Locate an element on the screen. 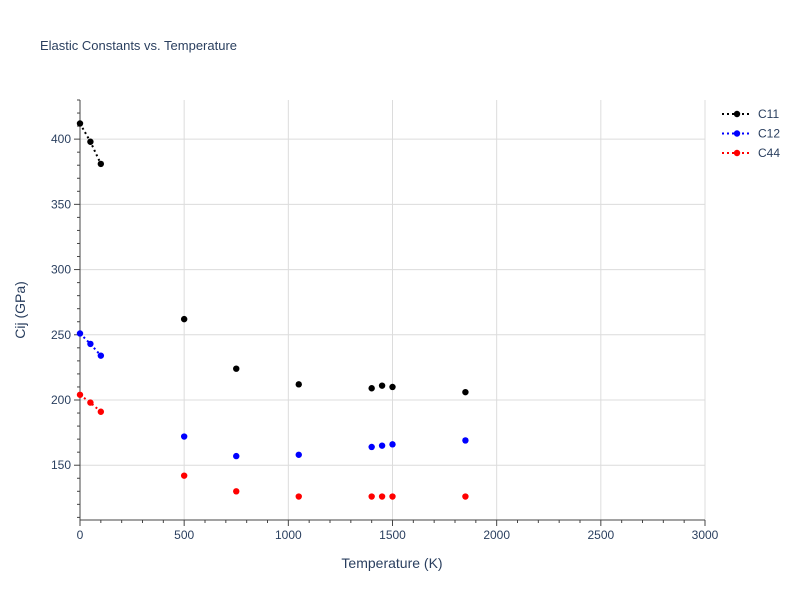 The height and width of the screenshot is (600, 800). y-tick-label: 300 is located at coordinates (61, 270).